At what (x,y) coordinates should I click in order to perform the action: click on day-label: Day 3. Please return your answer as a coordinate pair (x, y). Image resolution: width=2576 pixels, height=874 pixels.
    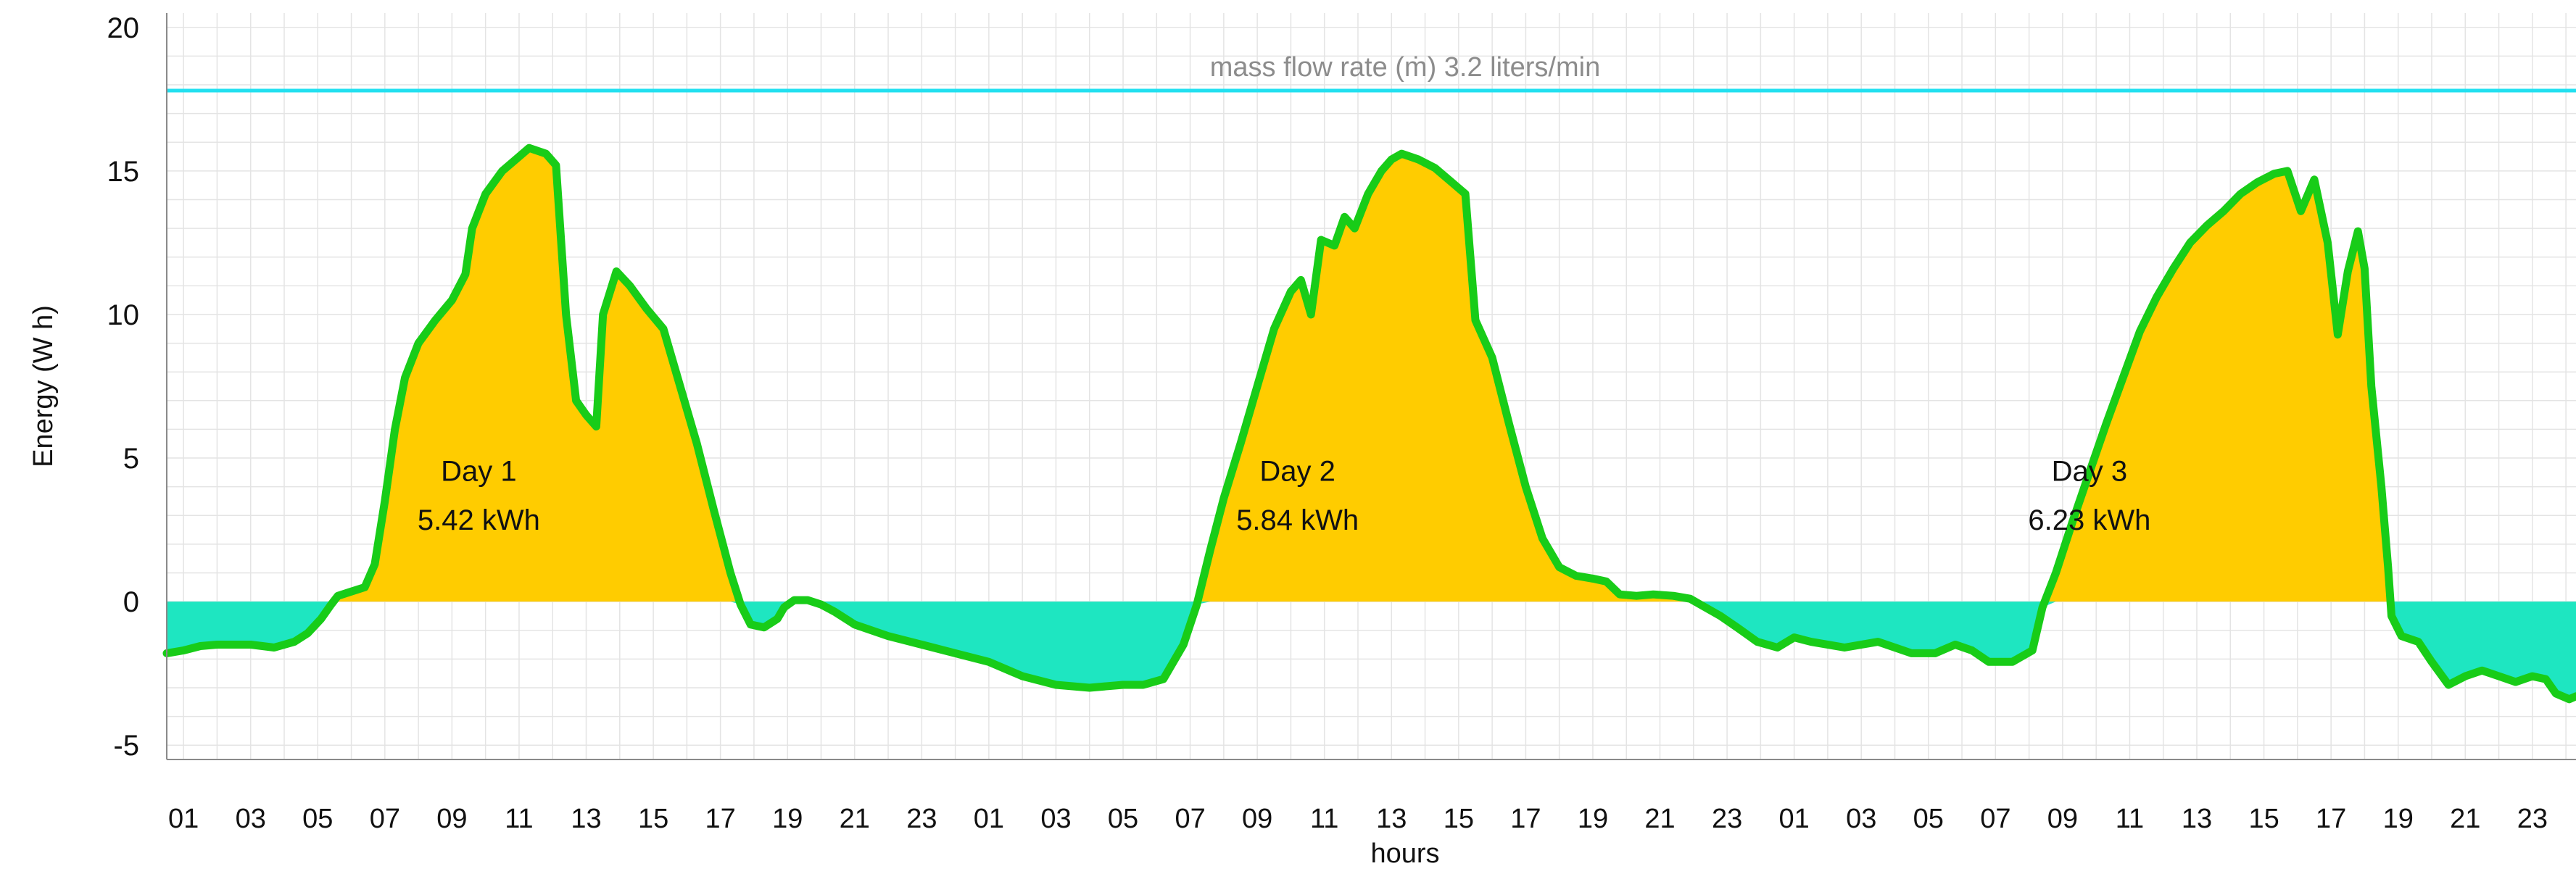
    Looking at the image, I should click on (2090, 472).